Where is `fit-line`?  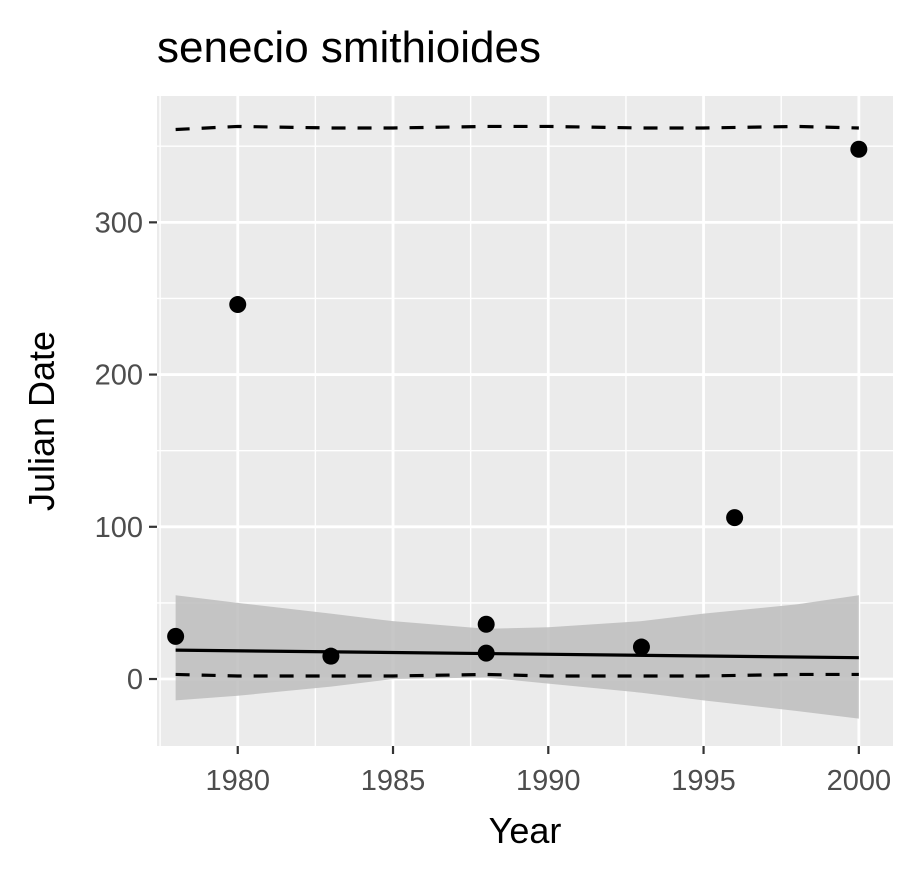 fit-line is located at coordinates (517, 654).